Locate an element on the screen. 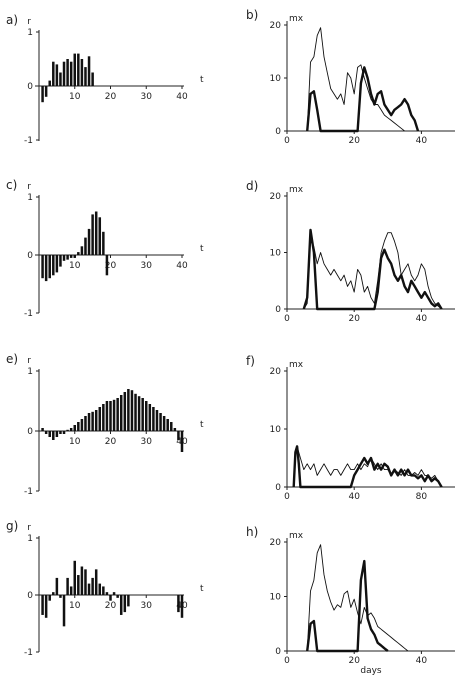 The height and width of the screenshot is (676, 474). panel-d-xtick-label: 40 is located at coordinates (422, 319).